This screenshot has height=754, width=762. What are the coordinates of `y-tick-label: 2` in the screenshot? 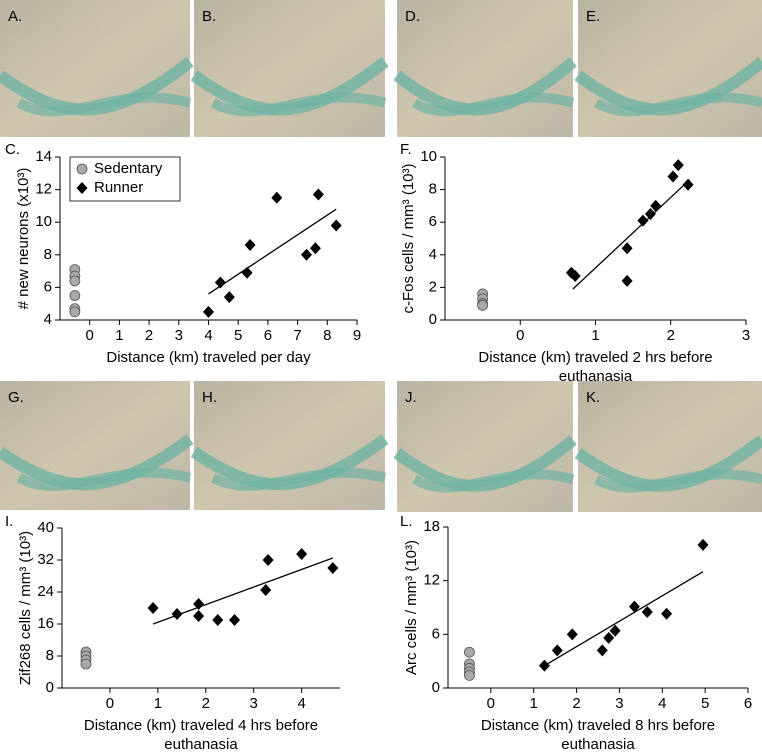 It's located at (433, 286).